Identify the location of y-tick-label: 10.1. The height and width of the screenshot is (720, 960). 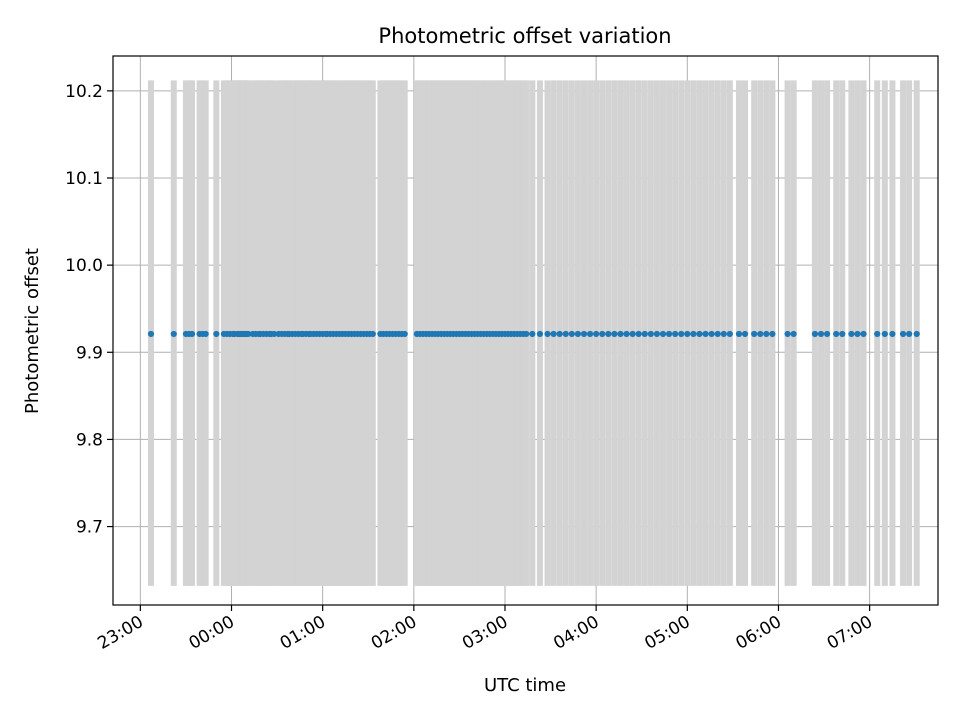
(84, 179).